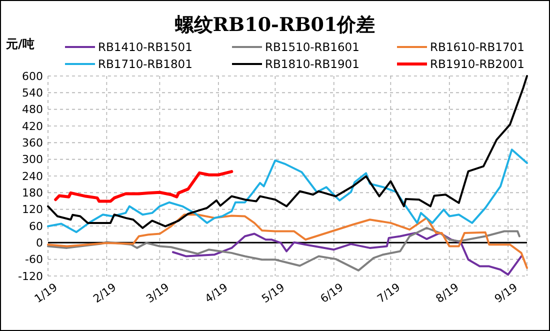 This screenshot has height=331, width=550. Describe the element at coordinates (477, 47) in the screenshot. I see `legend-label: RB1610-RB1701` at that location.